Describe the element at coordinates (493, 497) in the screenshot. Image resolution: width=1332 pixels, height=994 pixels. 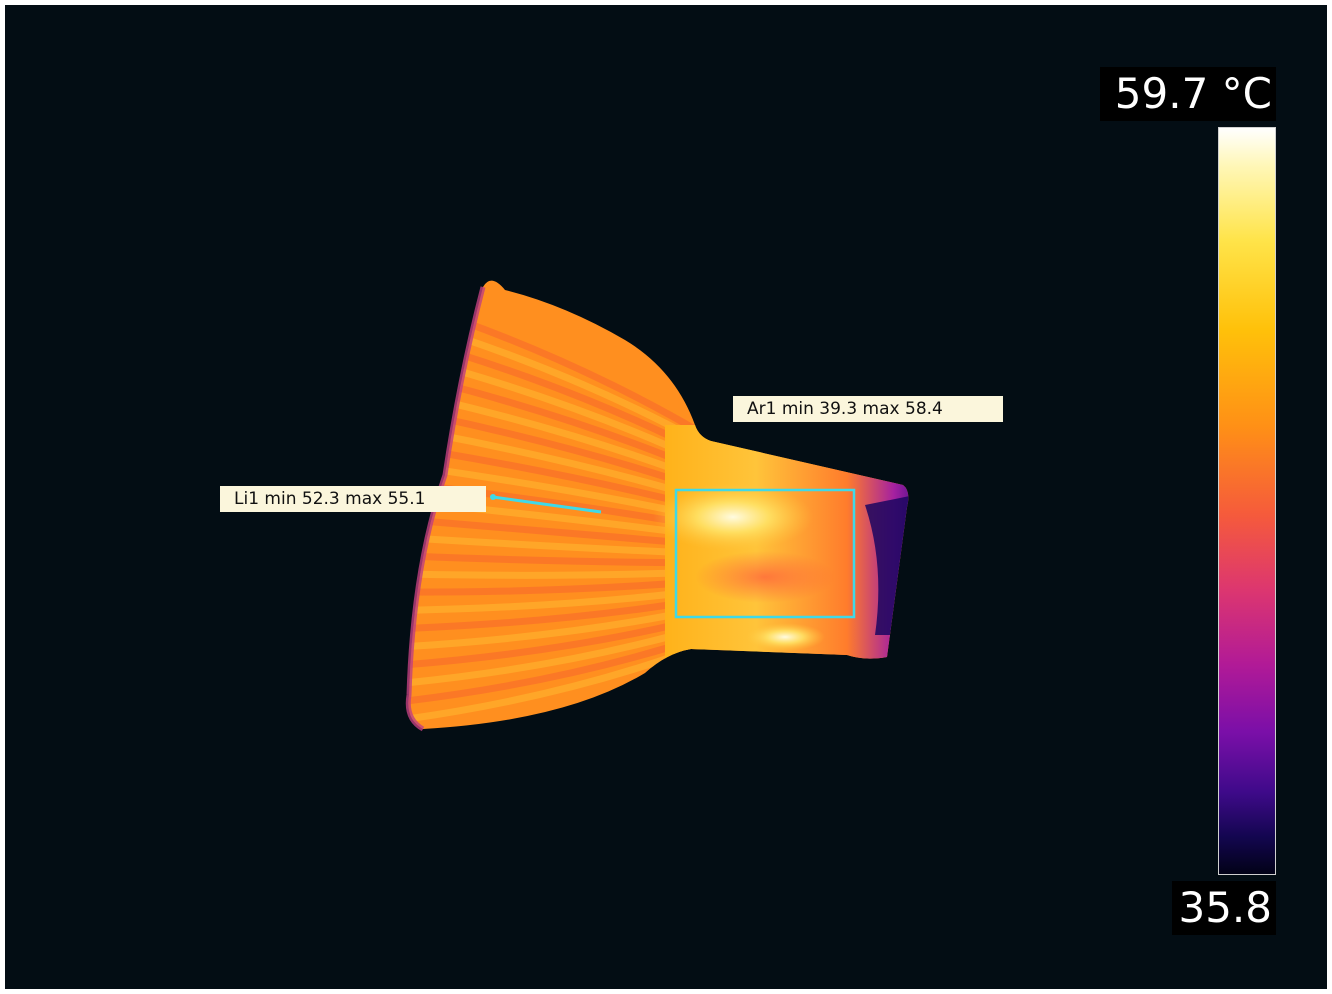
I see `line-measurement-endpoint` at that location.